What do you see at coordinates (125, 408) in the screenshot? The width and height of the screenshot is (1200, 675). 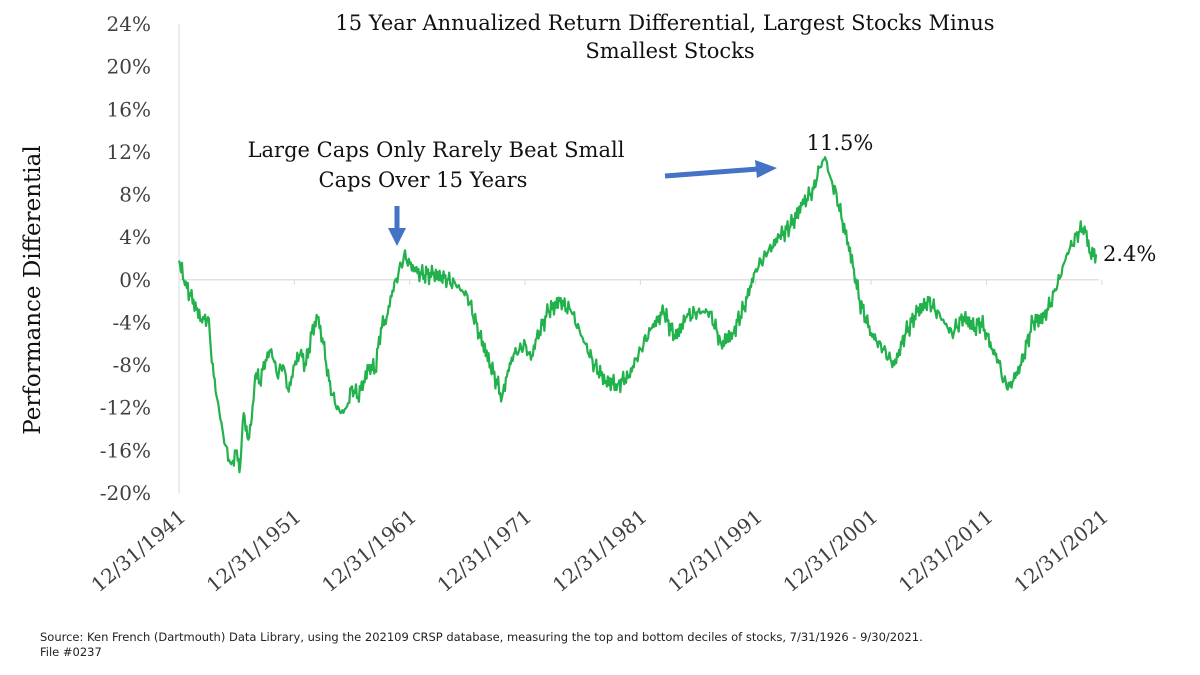 I see `y-tick-label: -12%` at bounding box center [125, 408].